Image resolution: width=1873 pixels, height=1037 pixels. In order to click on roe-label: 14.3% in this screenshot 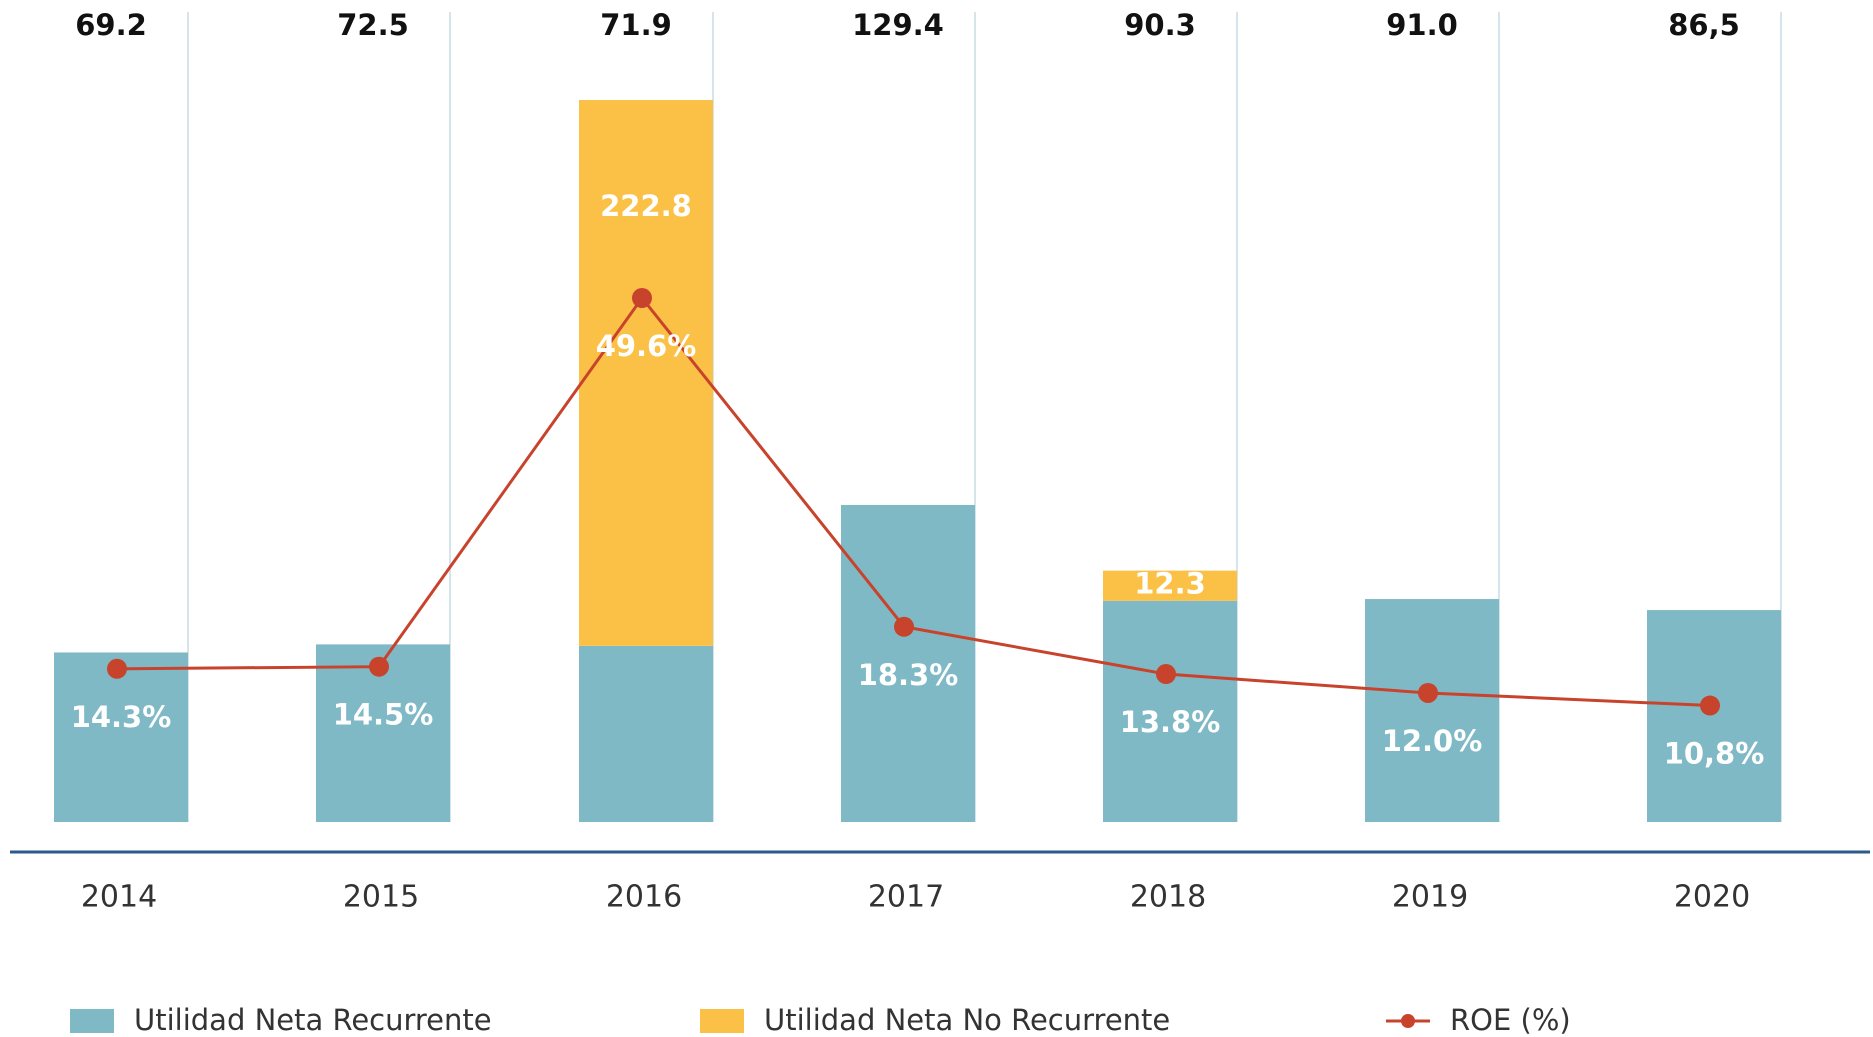, I will do `click(121, 717)`.